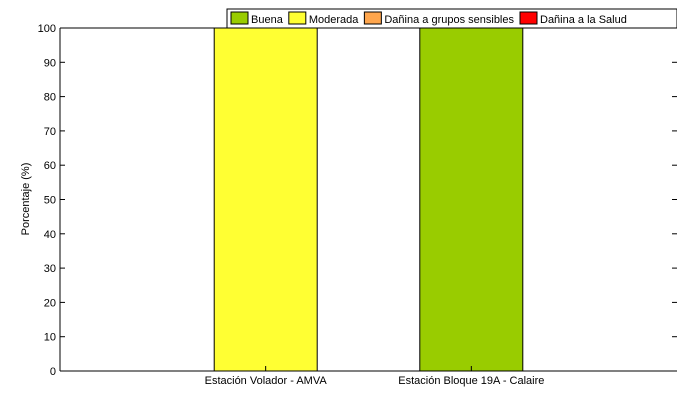 The height and width of the screenshot is (393, 677). I want to click on legend-label: Buena, so click(267, 20).